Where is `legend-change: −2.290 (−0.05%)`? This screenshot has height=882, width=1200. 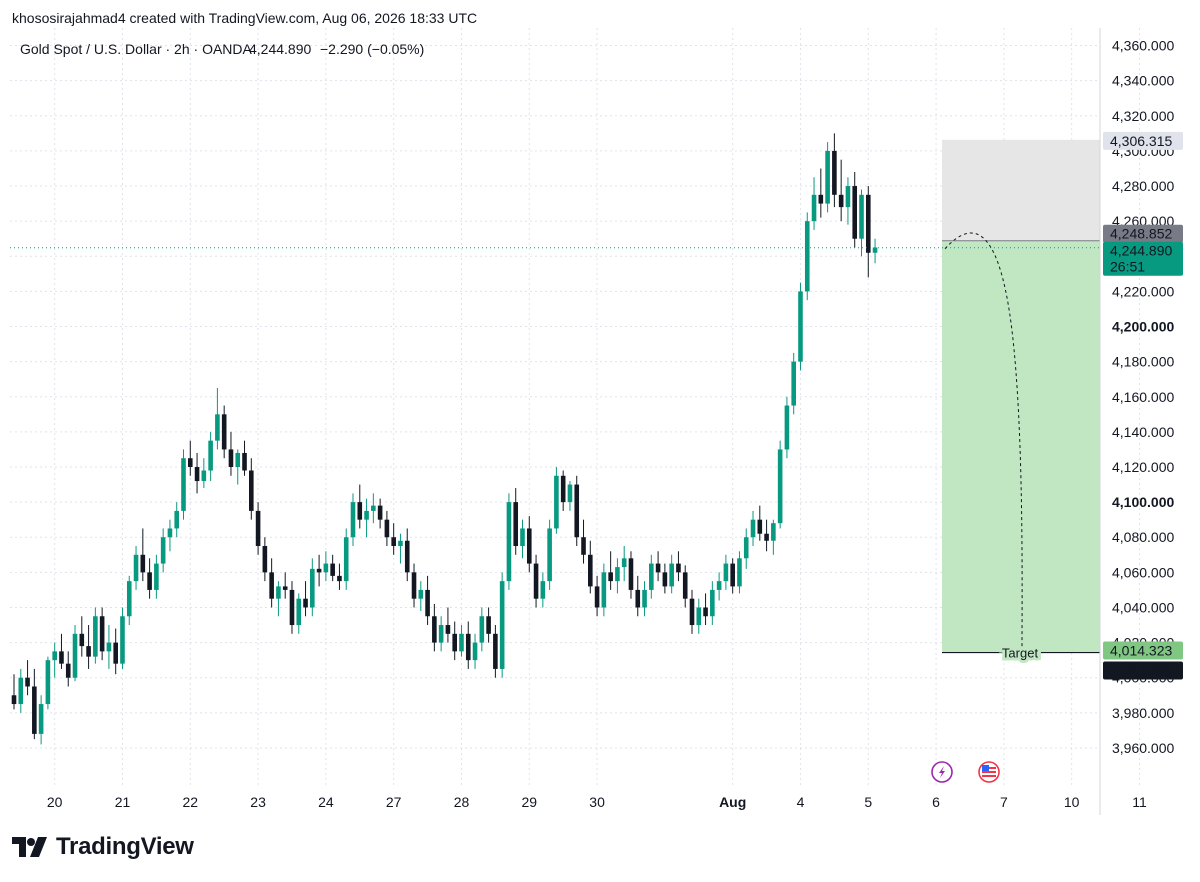 legend-change: −2.290 (−0.05%) is located at coordinates (372, 49).